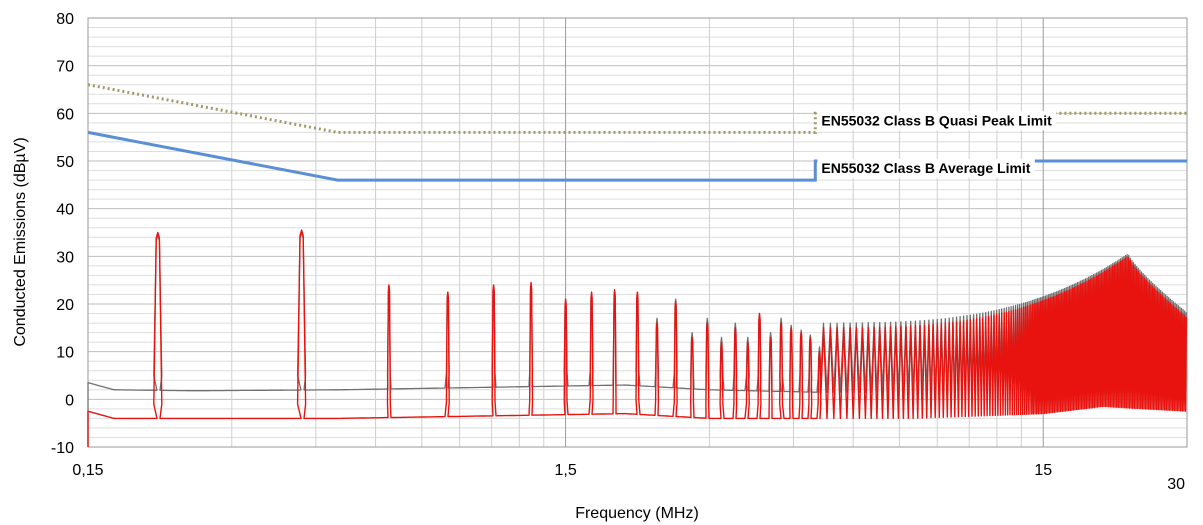 The image size is (1203, 525). What do you see at coordinates (62, 448) in the screenshot?
I see `y-tick-label: -10` at bounding box center [62, 448].